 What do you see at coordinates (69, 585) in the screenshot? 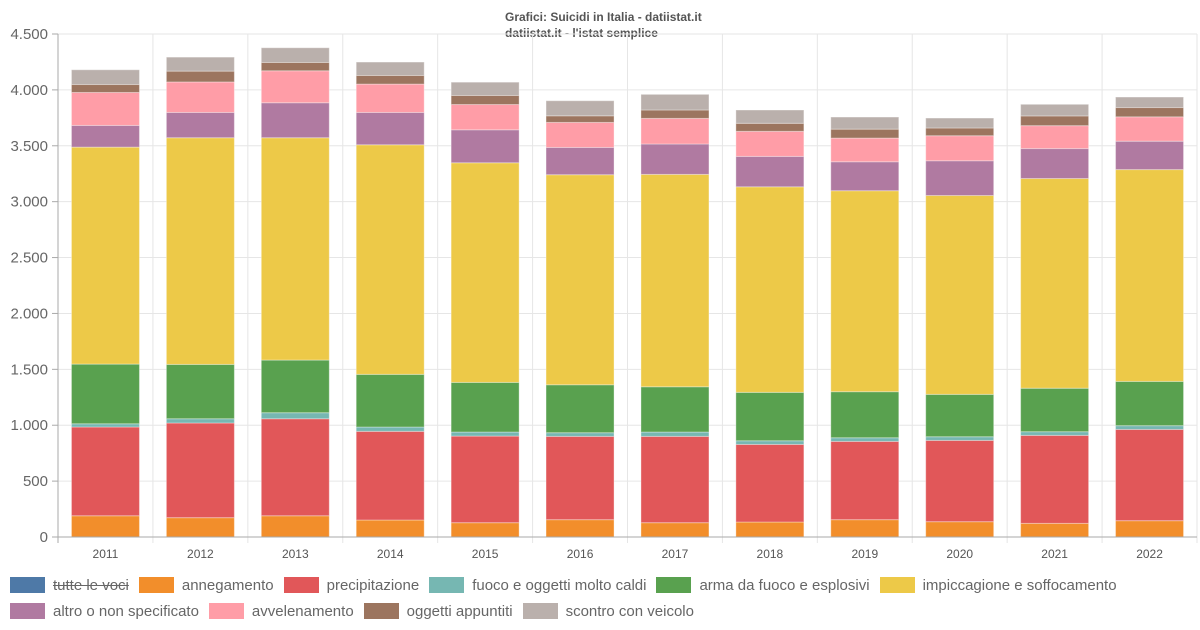
I see `legend-item: tutte le voci` at bounding box center [69, 585].